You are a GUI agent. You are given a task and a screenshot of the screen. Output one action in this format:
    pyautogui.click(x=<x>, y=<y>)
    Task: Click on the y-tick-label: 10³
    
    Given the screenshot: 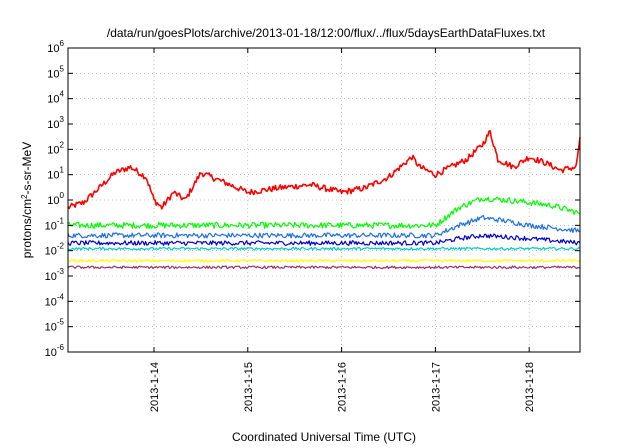 What is the action you would take?
    pyautogui.click(x=55, y=123)
    